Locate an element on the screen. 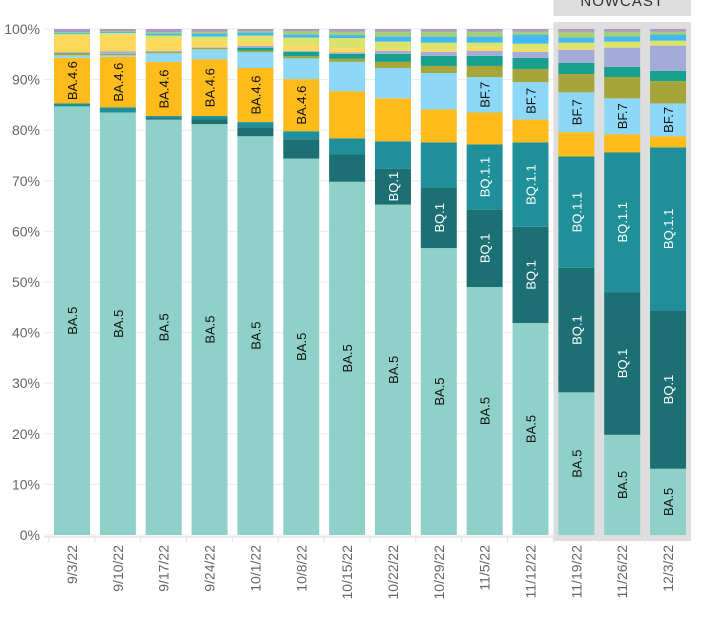 This screenshot has width=705, height=622. x-tick-label: 10/1/22 is located at coordinates (255, 568).